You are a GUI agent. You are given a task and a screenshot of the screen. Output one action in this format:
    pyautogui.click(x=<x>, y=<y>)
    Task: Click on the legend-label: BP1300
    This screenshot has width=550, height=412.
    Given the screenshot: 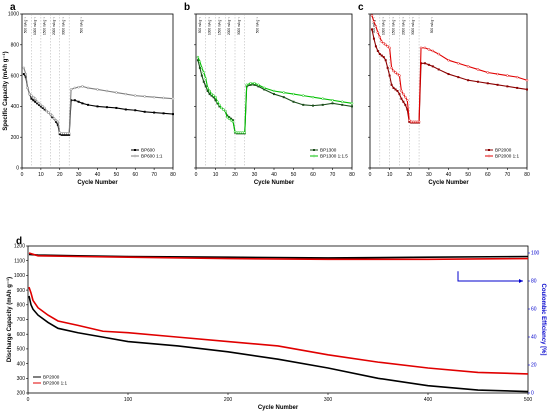 What is the action you would take?
    pyautogui.click(x=328, y=150)
    